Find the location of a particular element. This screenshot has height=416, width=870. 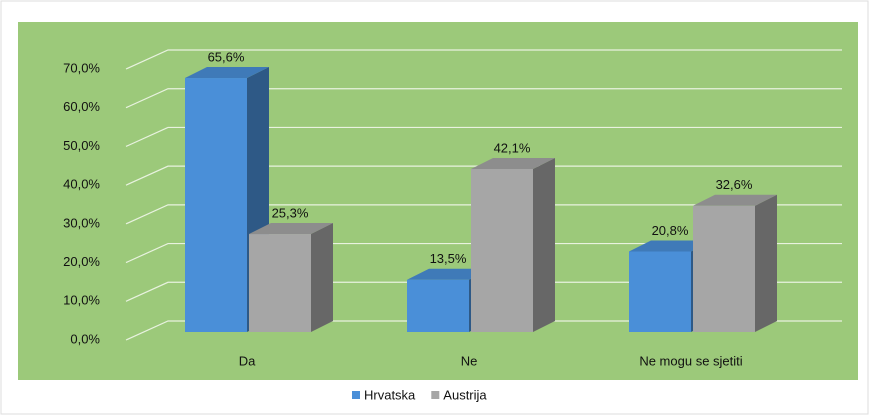

legend-label: Hrvatska is located at coordinates (390, 394).